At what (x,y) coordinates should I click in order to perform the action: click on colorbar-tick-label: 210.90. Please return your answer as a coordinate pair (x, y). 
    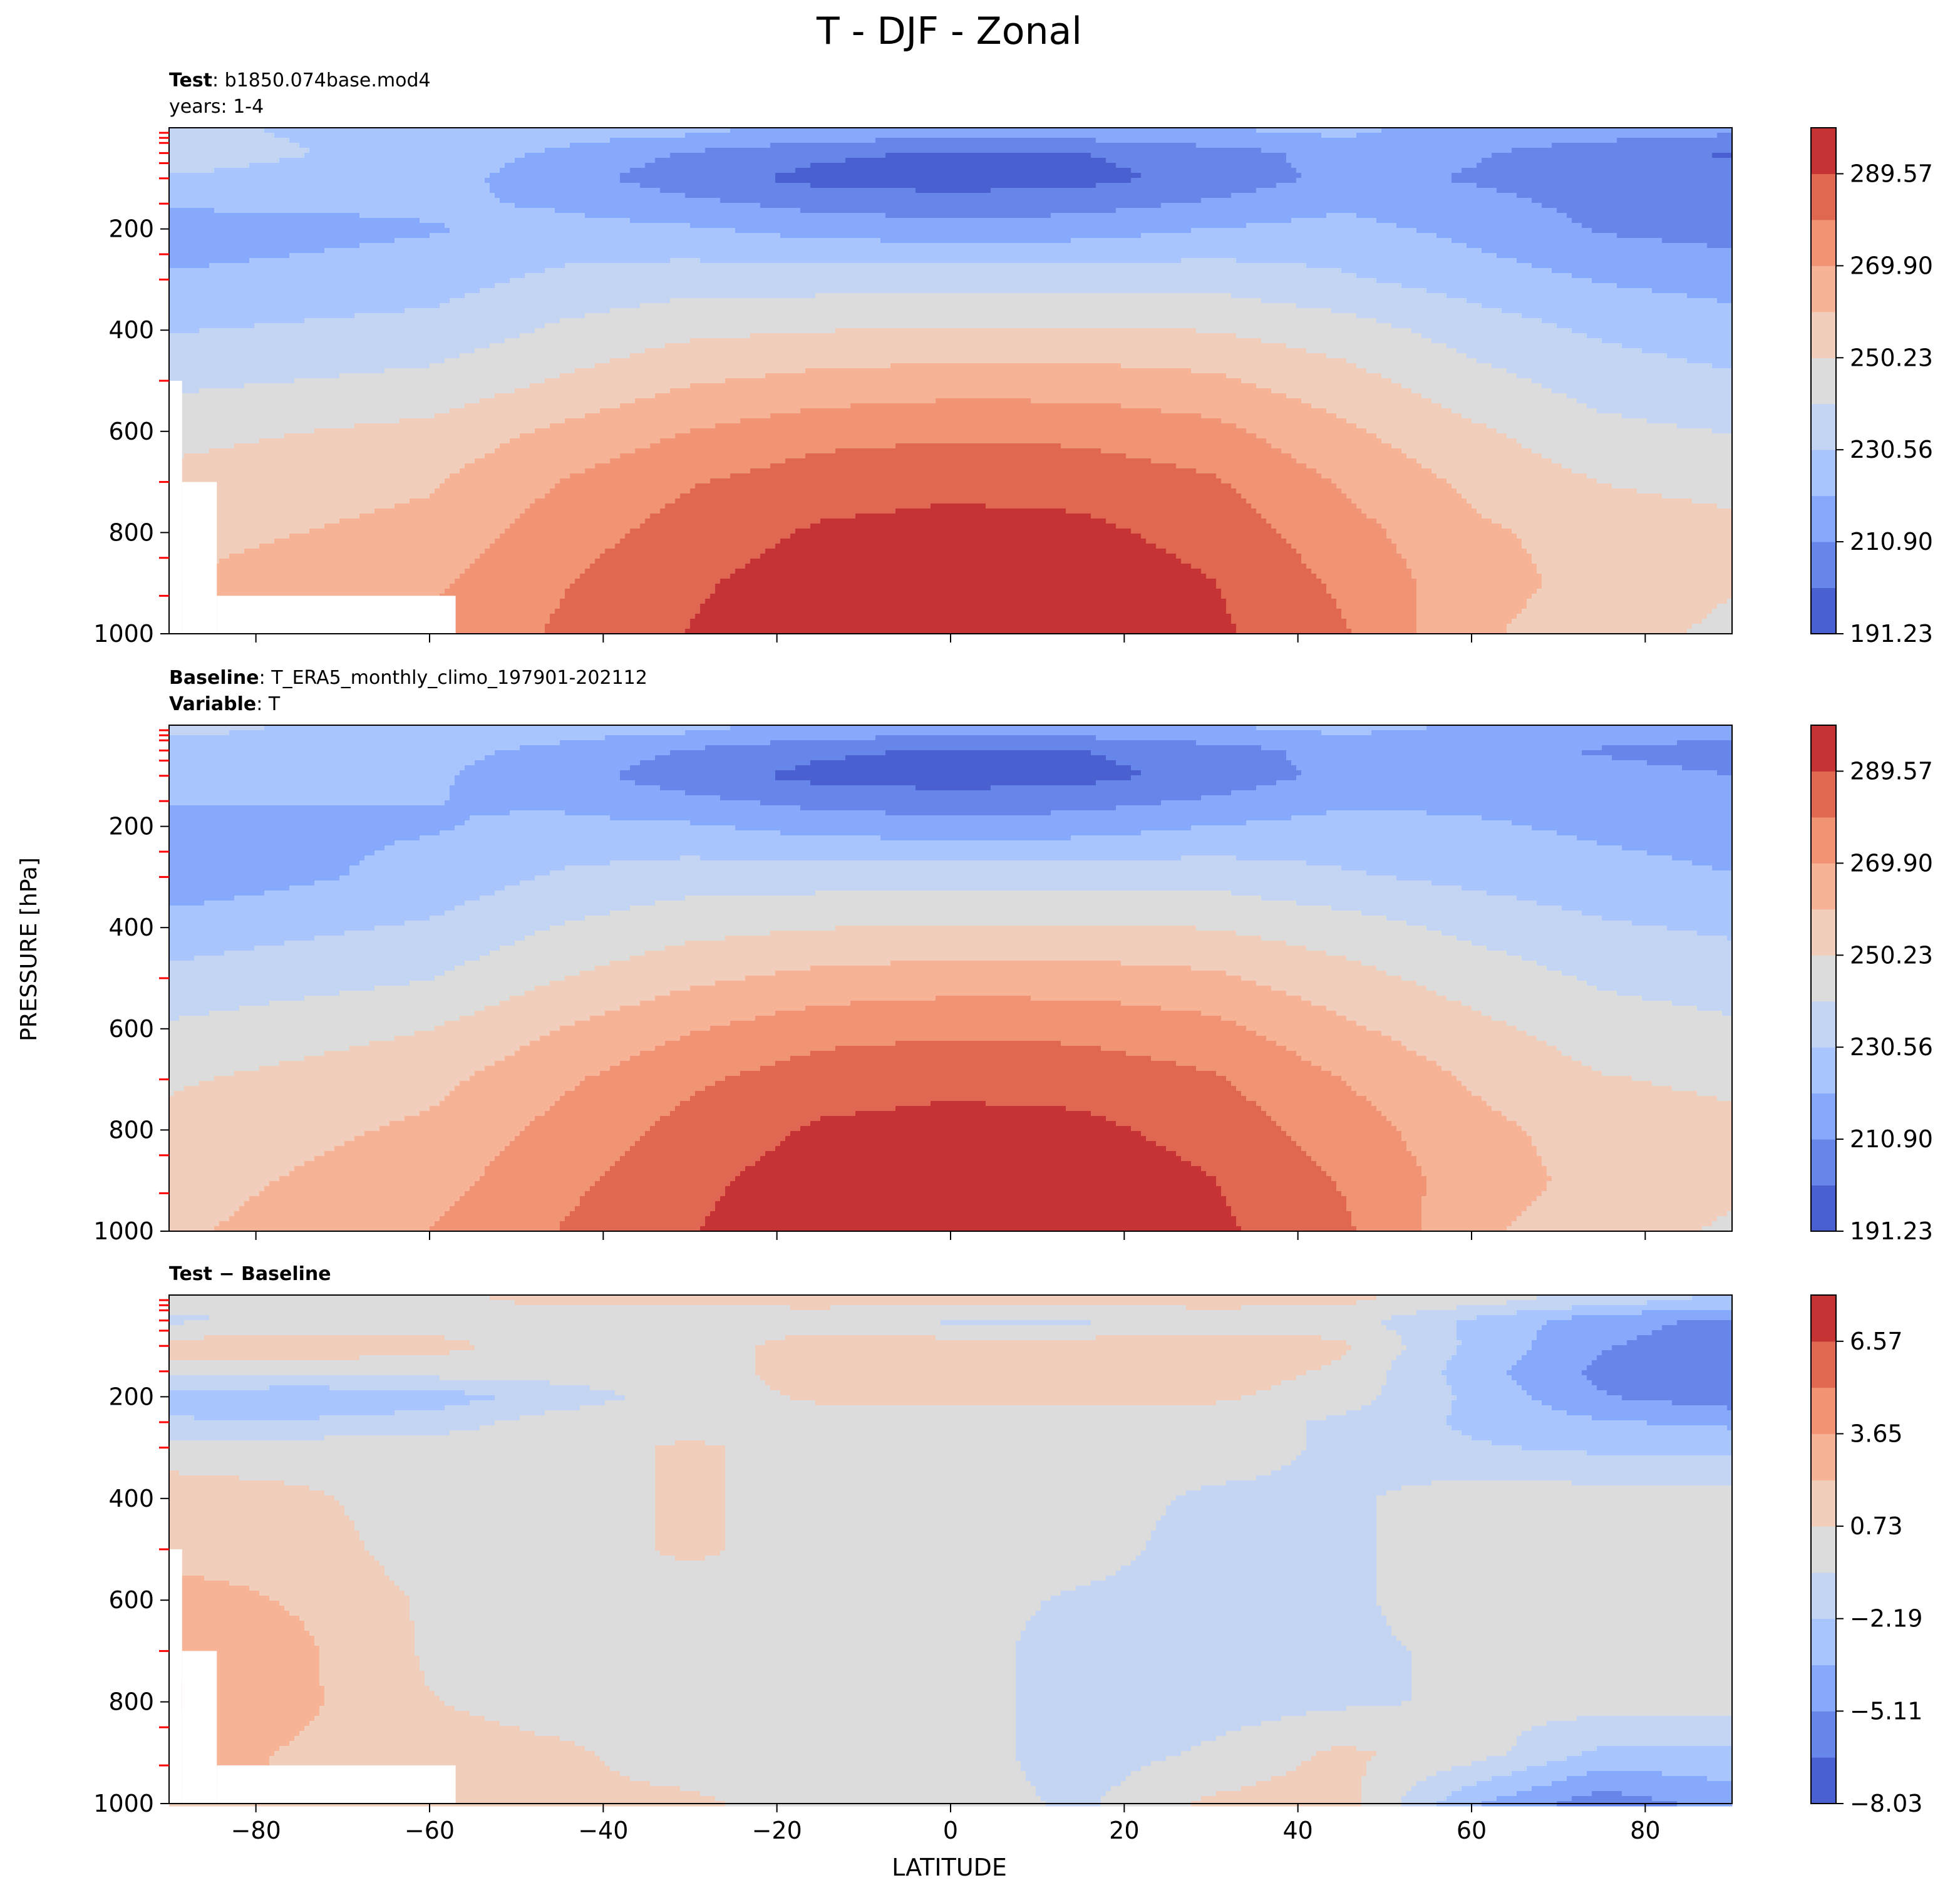
    Looking at the image, I should click on (1891, 1139).